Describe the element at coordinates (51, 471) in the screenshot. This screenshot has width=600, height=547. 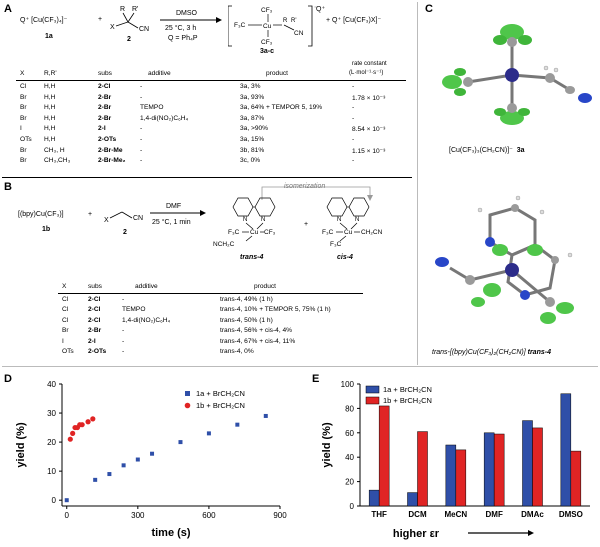
I see `y-tick-label: 10` at that location.